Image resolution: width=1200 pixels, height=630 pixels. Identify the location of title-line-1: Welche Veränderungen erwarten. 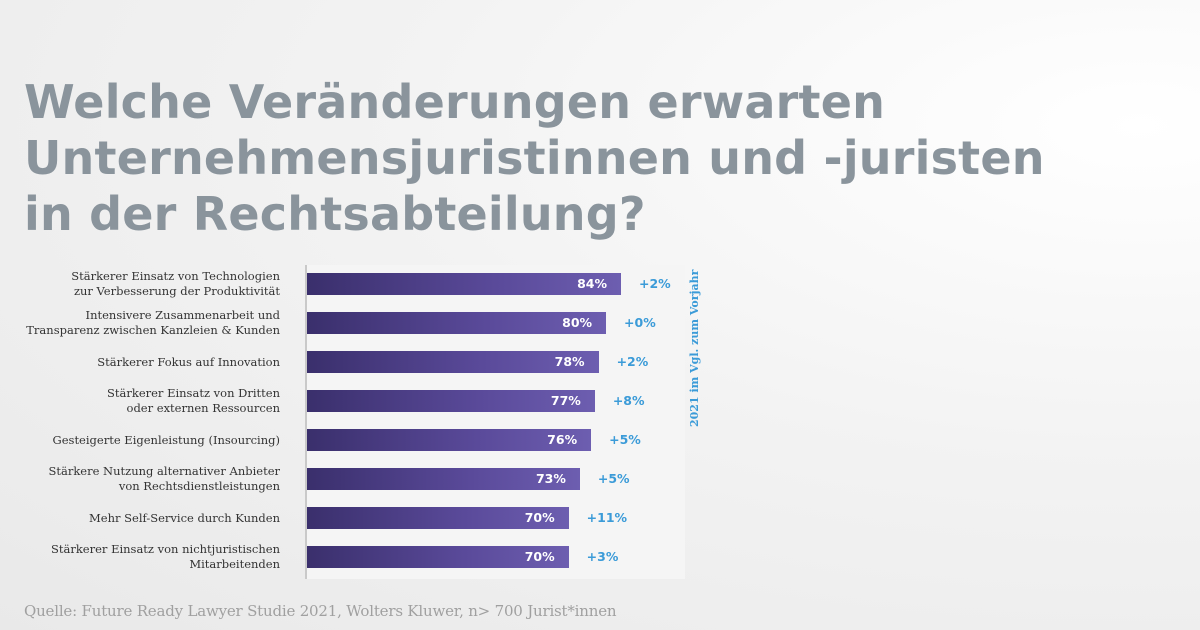
(455, 102).